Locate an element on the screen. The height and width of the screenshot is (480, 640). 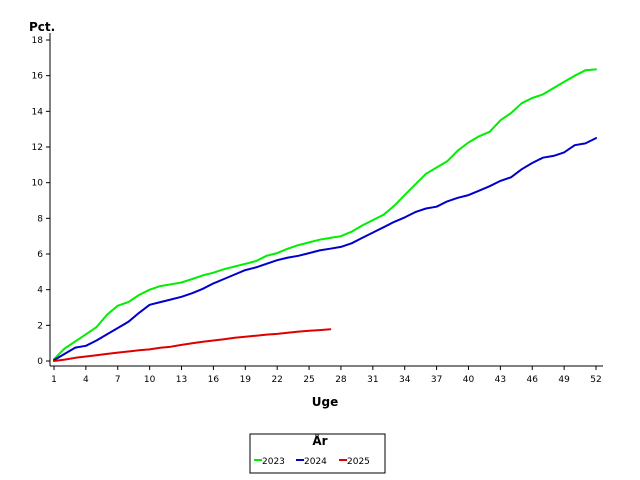
x-axis-title: Uge is located at coordinates (325, 402).